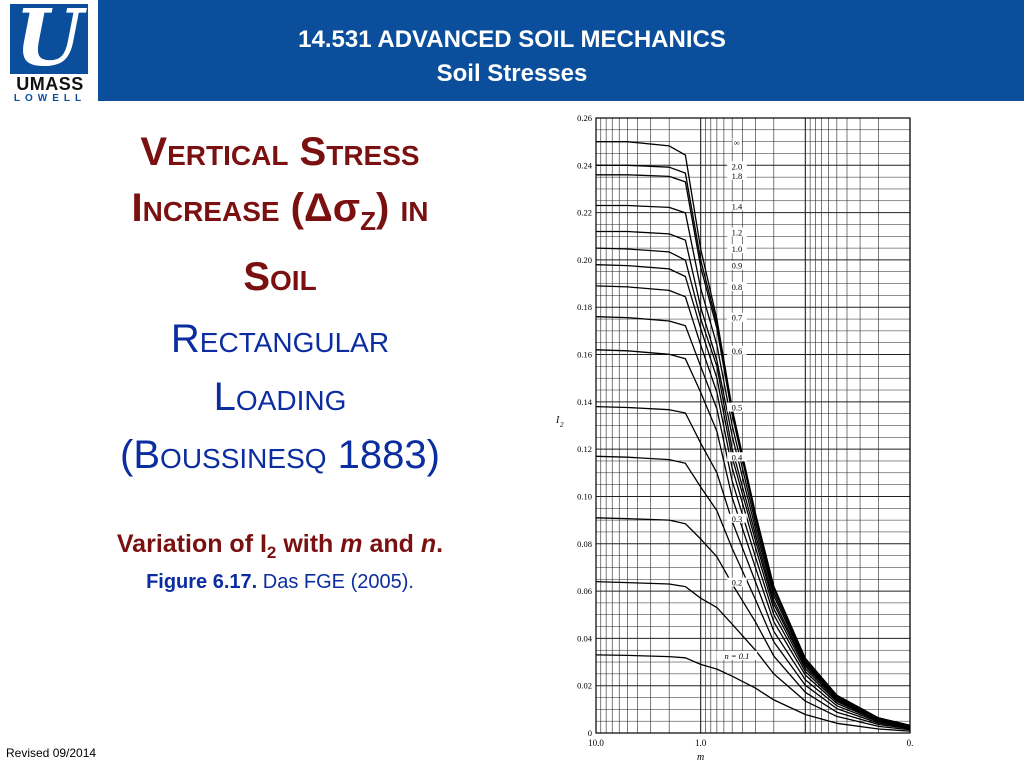  What do you see at coordinates (585, 165) in the screenshot?
I see `y-tick-label: 0.24` at bounding box center [585, 165].